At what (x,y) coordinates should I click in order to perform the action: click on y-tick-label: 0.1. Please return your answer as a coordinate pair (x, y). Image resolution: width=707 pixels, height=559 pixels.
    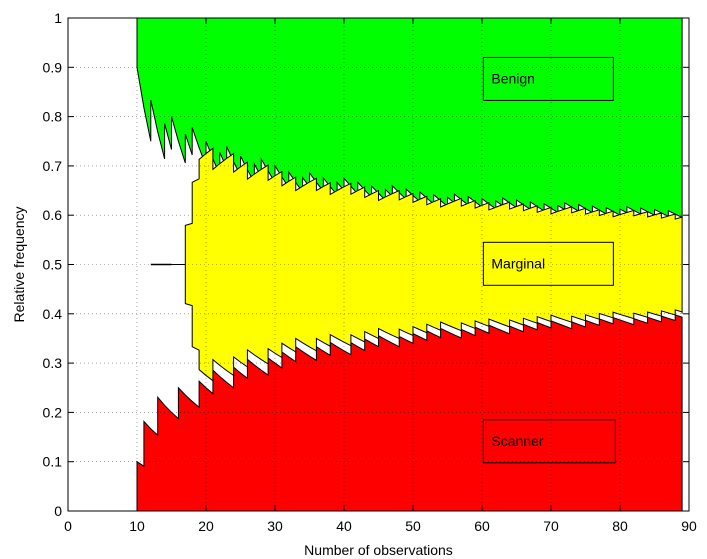
    Looking at the image, I should click on (53, 462).